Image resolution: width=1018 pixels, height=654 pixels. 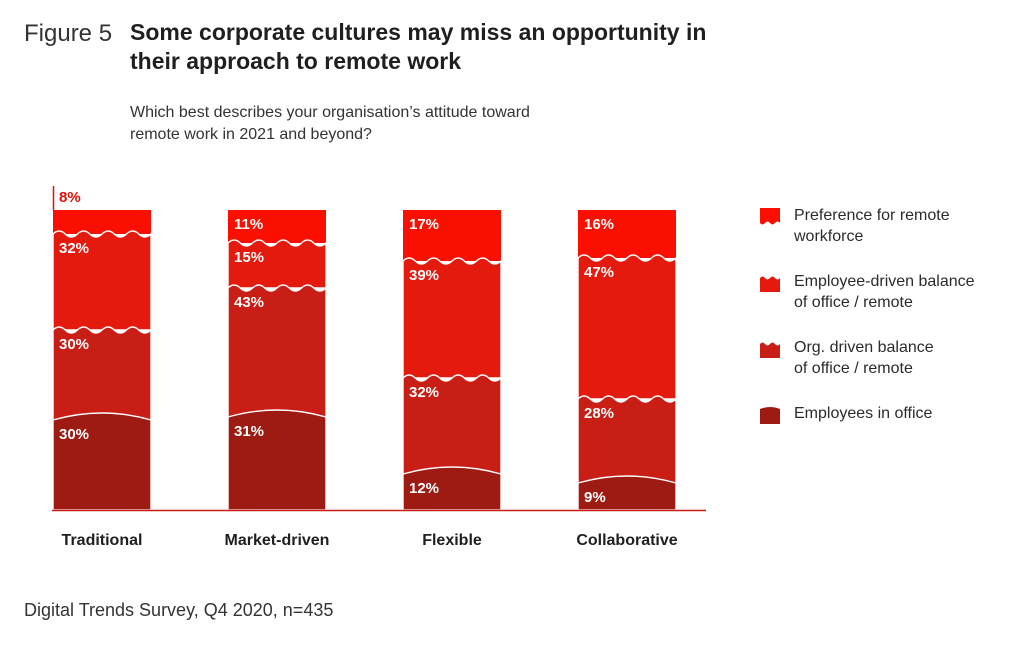 What do you see at coordinates (864, 347) in the screenshot?
I see `legend-label-org-driven-1: Org. driven balance` at bounding box center [864, 347].